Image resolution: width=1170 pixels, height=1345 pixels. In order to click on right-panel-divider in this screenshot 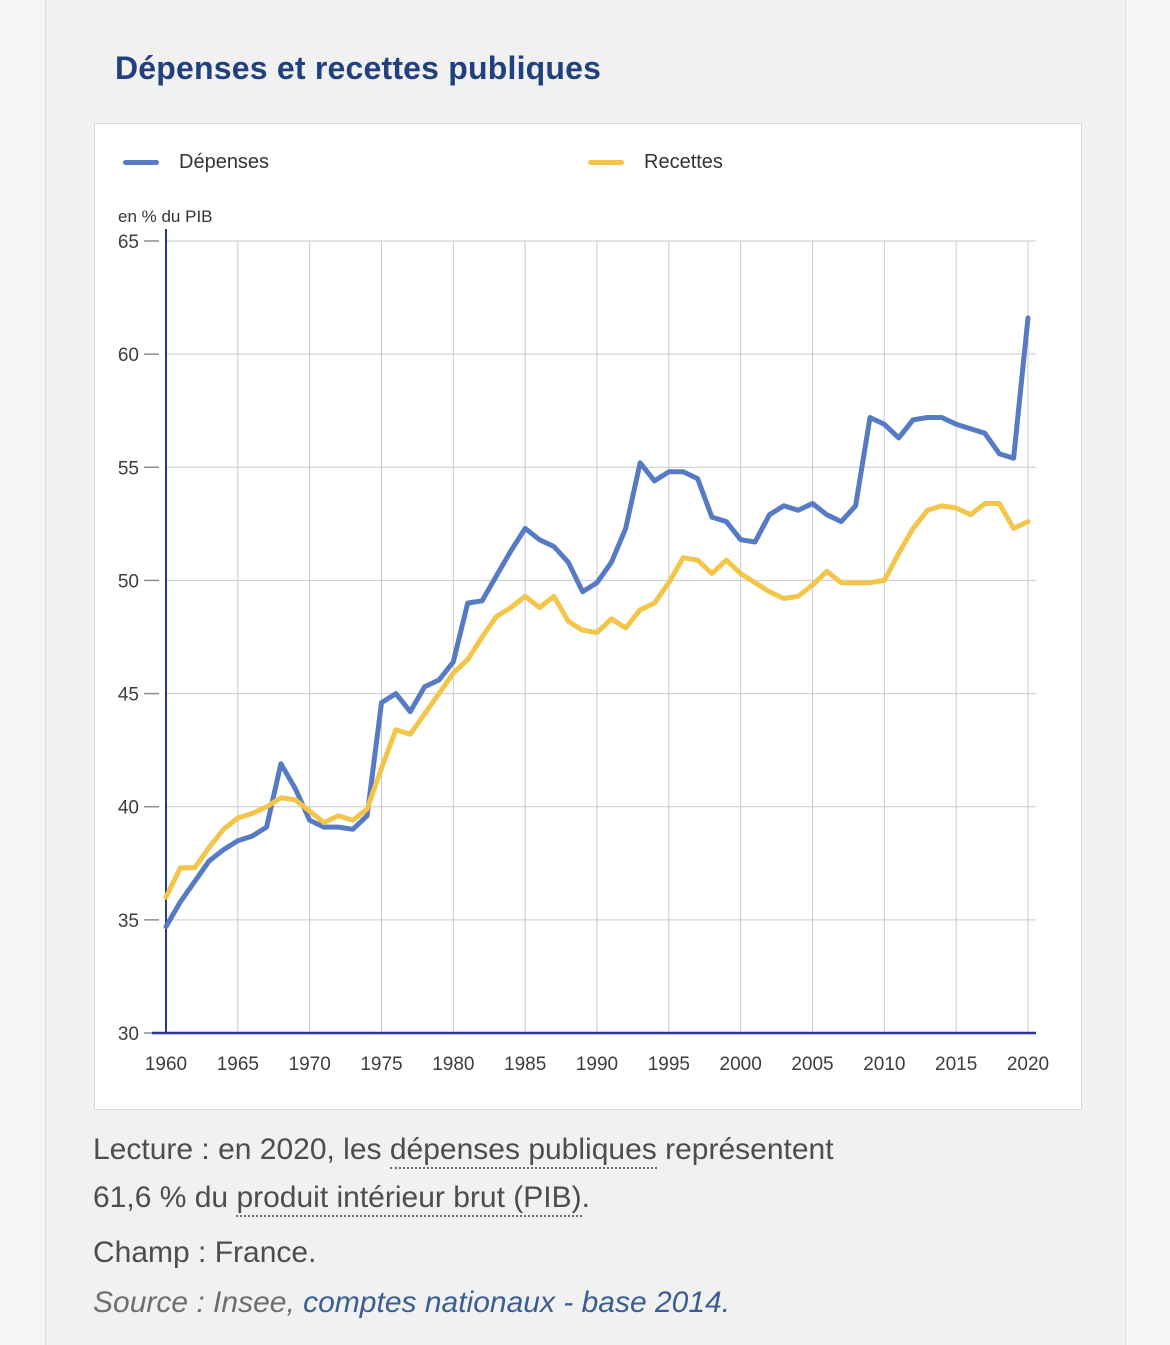, I will do `click(1147, 672)`.